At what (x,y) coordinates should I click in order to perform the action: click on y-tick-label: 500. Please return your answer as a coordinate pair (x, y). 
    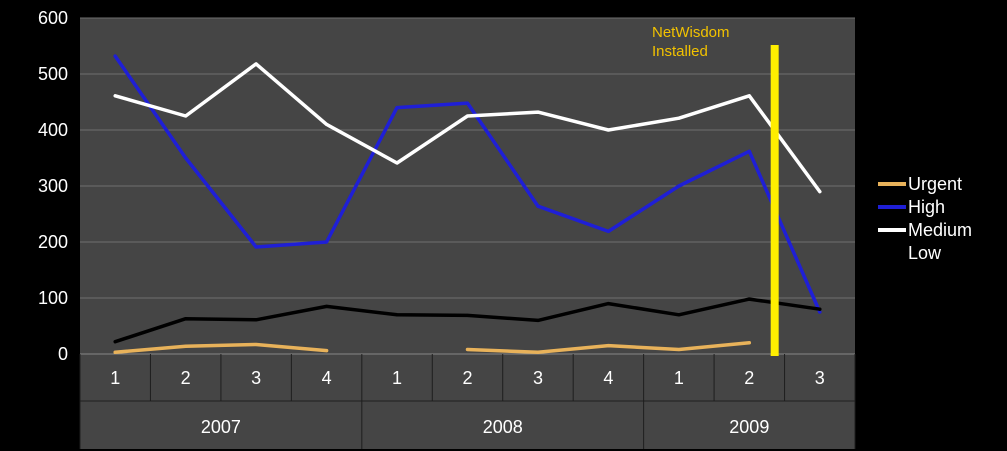
    Looking at the image, I should click on (53, 74).